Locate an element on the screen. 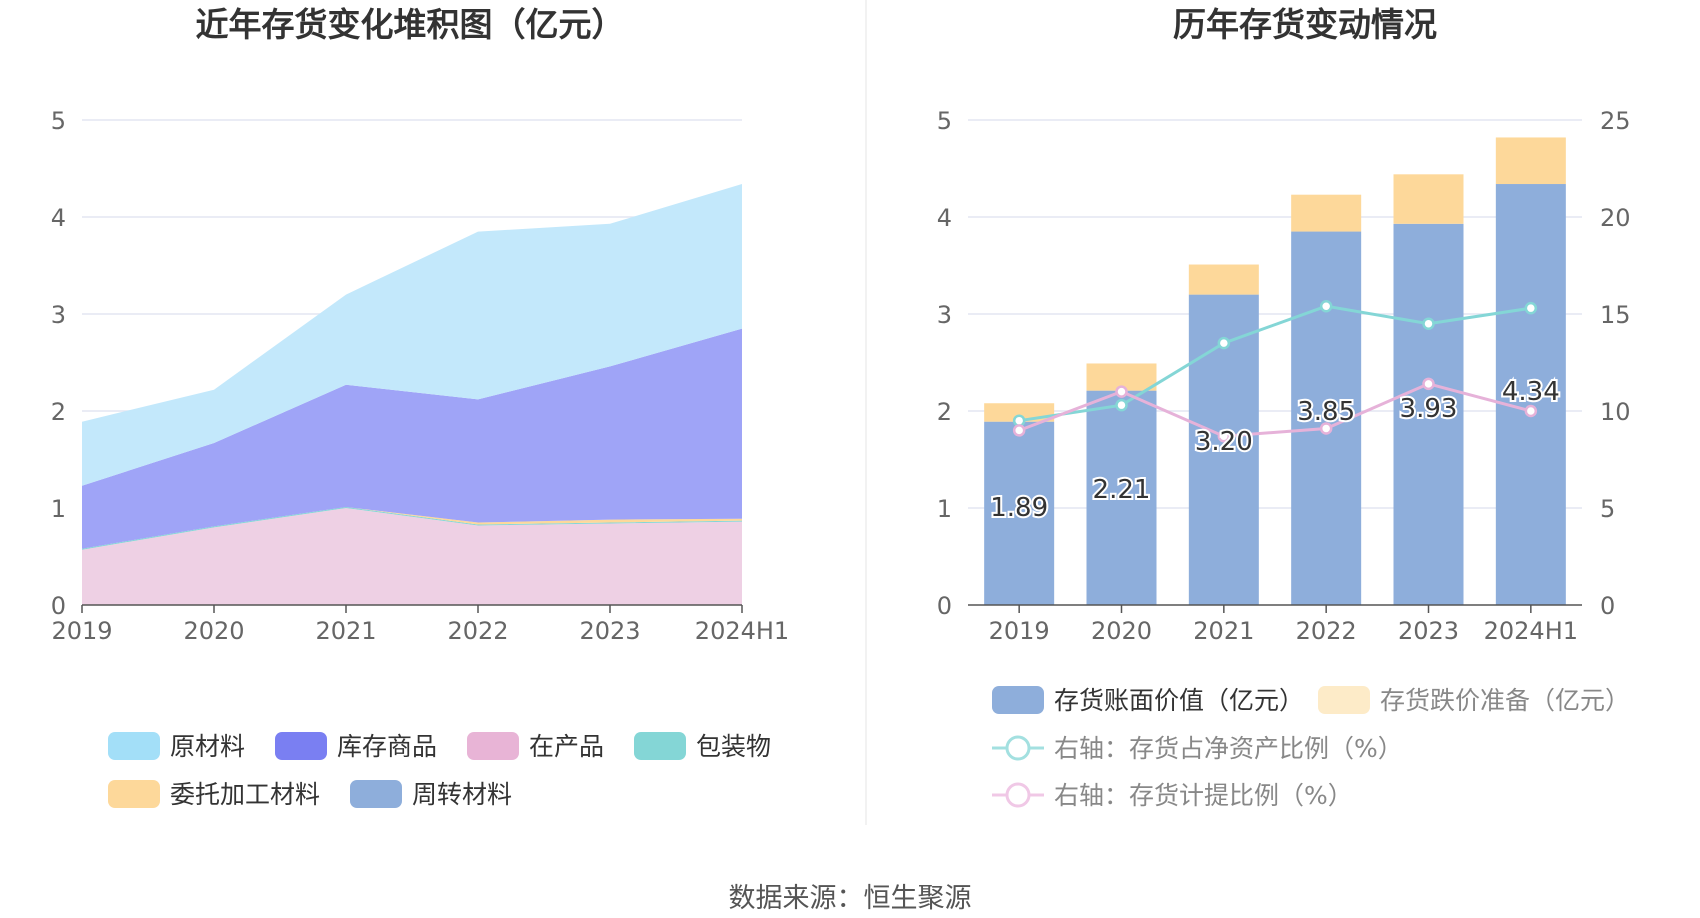 The height and width of the screenshot is (918, 1700). right-y-tick-label: 3 is located at coordinates (944, 315).